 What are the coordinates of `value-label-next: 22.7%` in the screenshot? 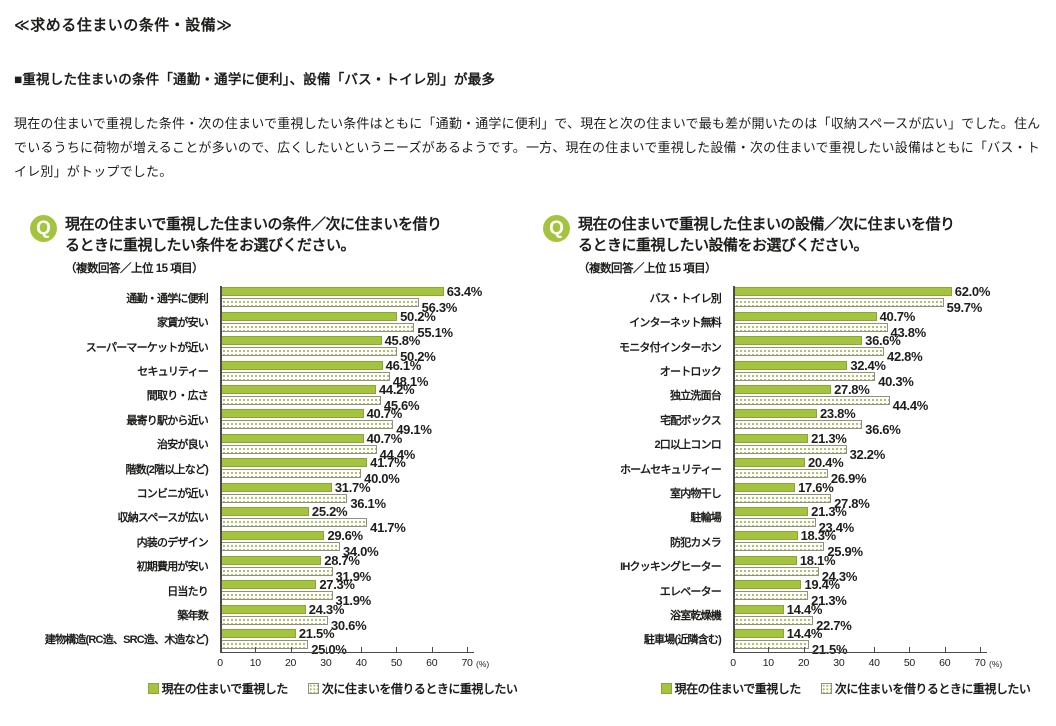 It's located at (834, 625).